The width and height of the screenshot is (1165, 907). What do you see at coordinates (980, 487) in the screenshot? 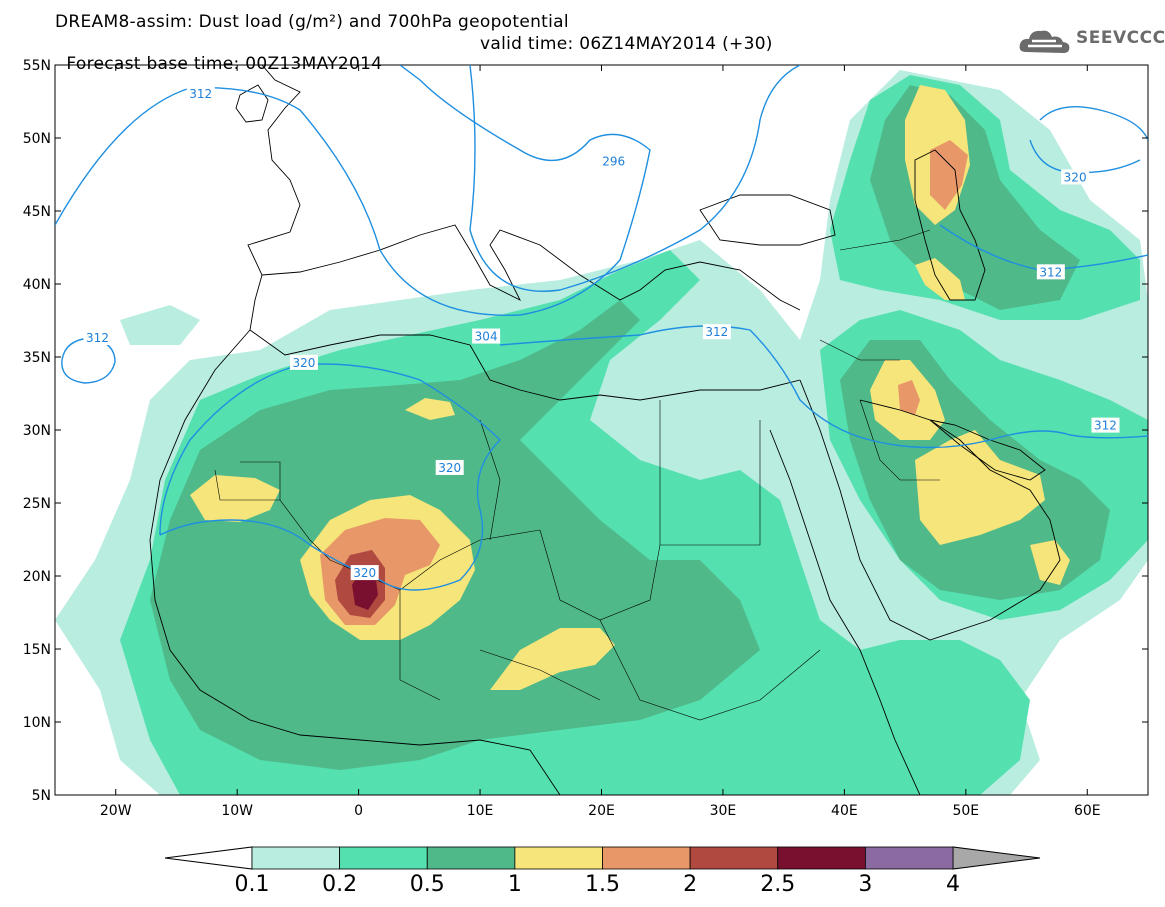
I see `dust-level-1-arabia` at bounding box center [980, 487].